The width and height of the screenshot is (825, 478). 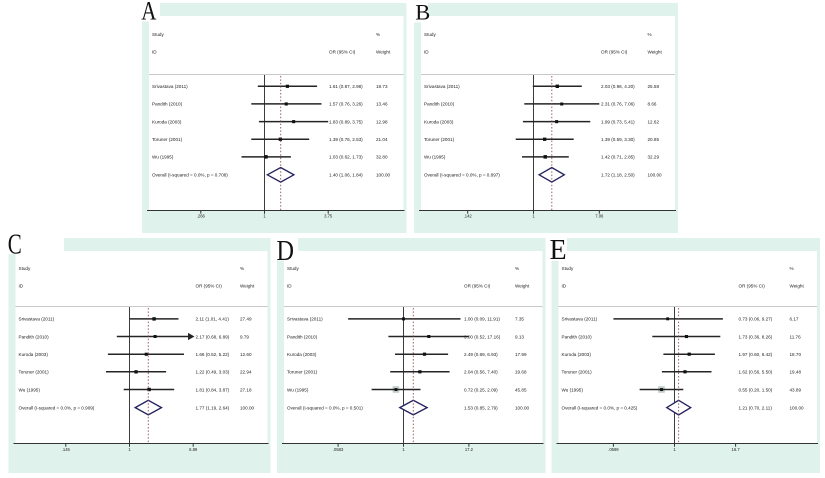 I want to click on svg-text: B, so click(x=422, y=12).